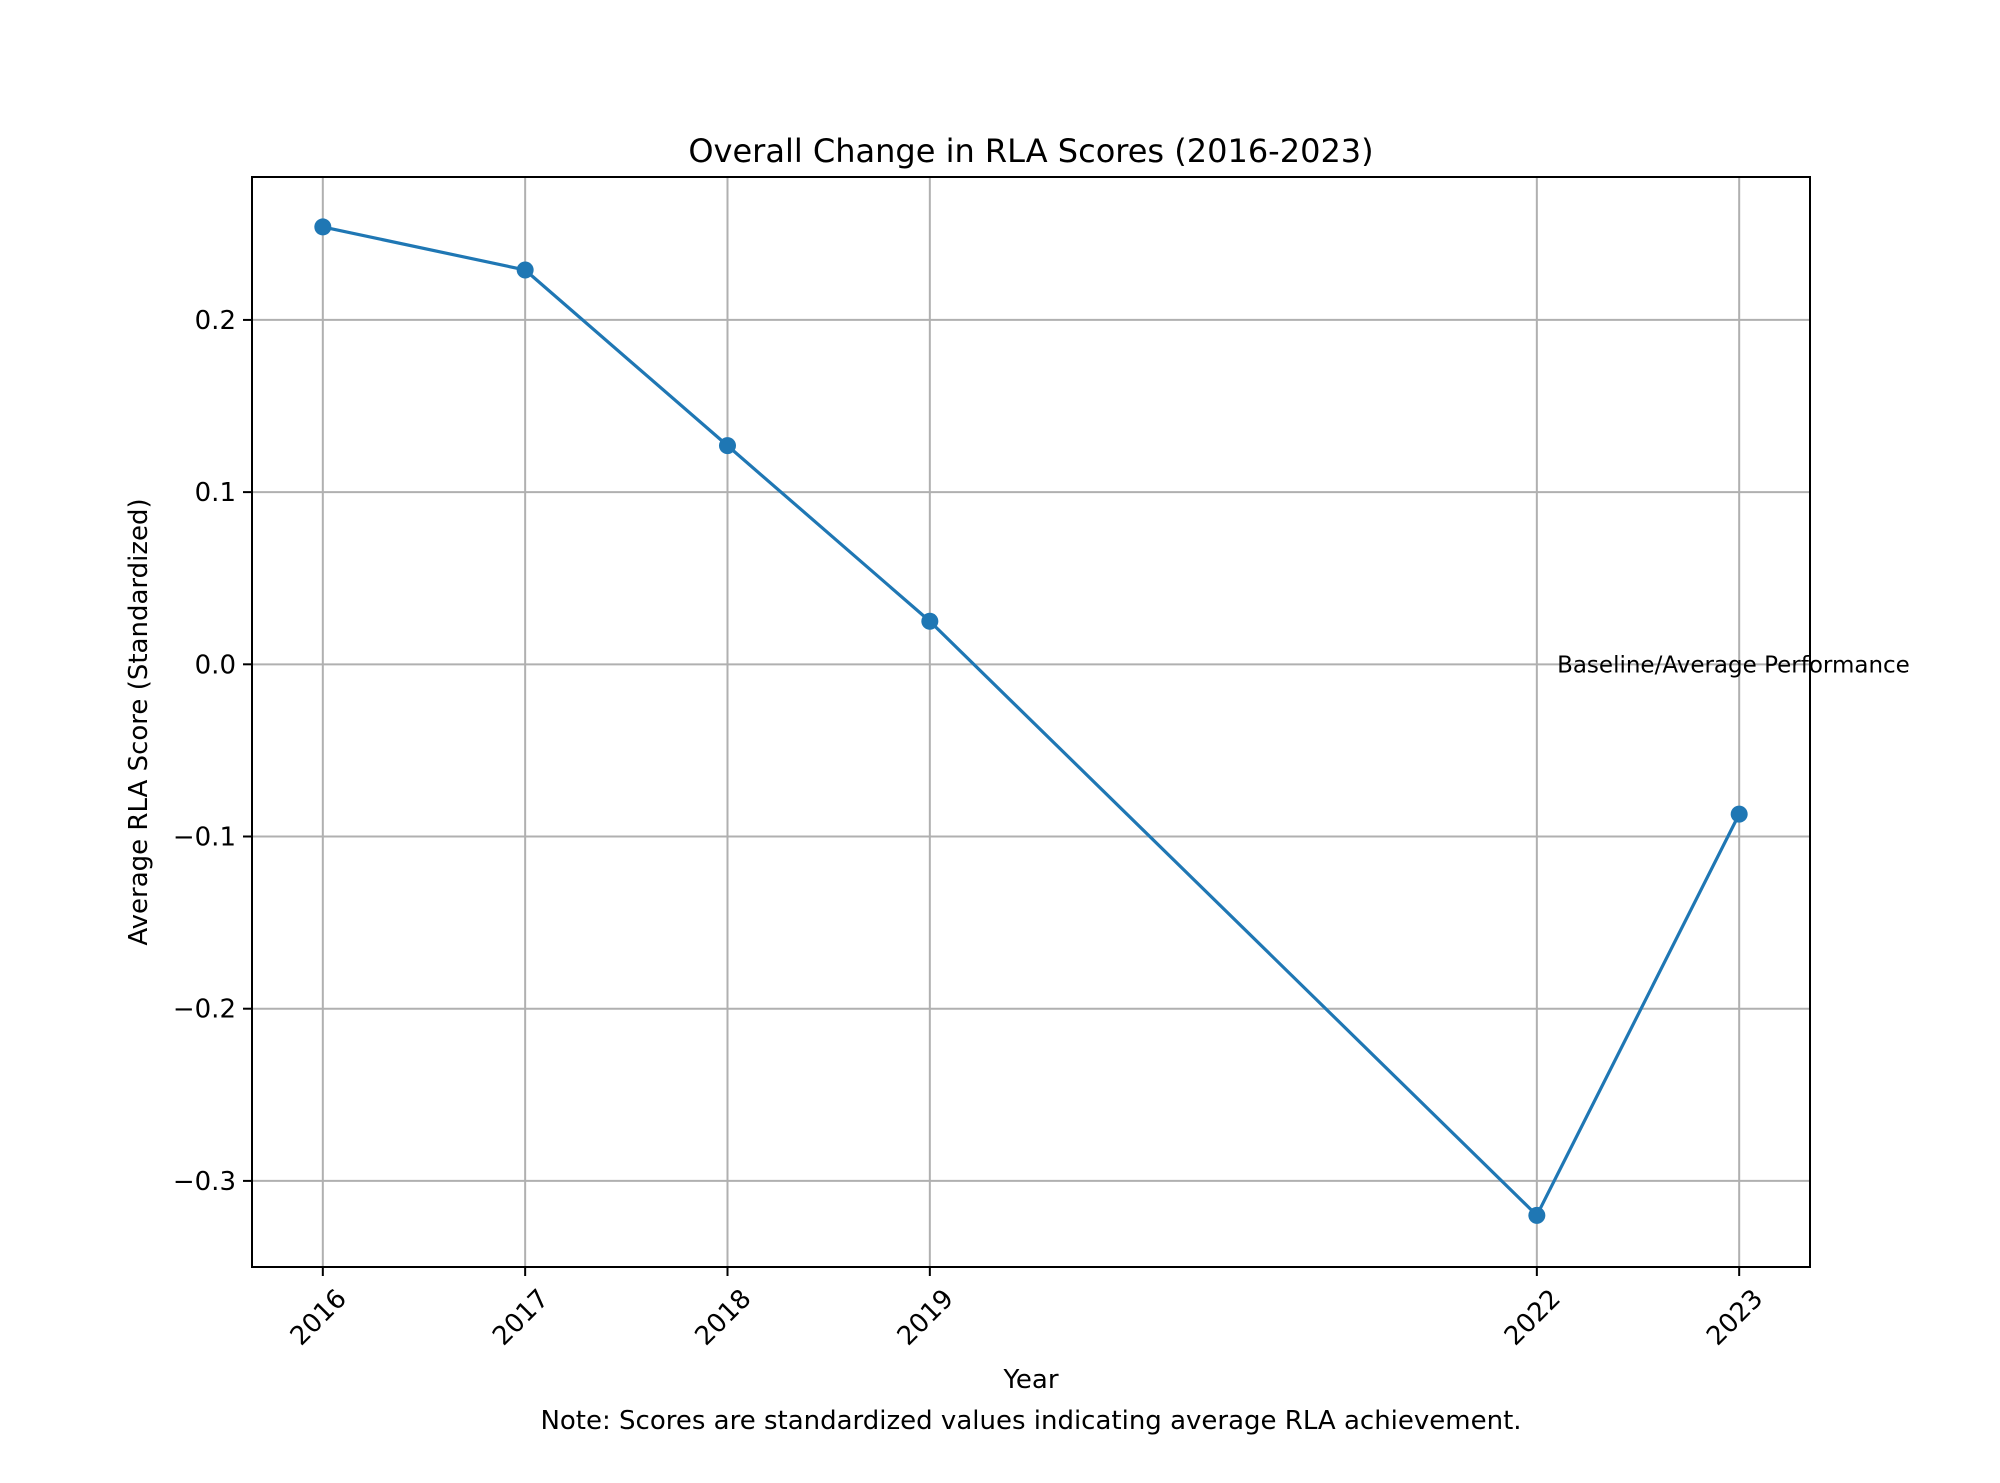 The width and height of the screenshot is (2000, 1483). Describe the element at coordinates (1030, 1380) in the screenshot. I see `x-axis-label: Year` at that location.